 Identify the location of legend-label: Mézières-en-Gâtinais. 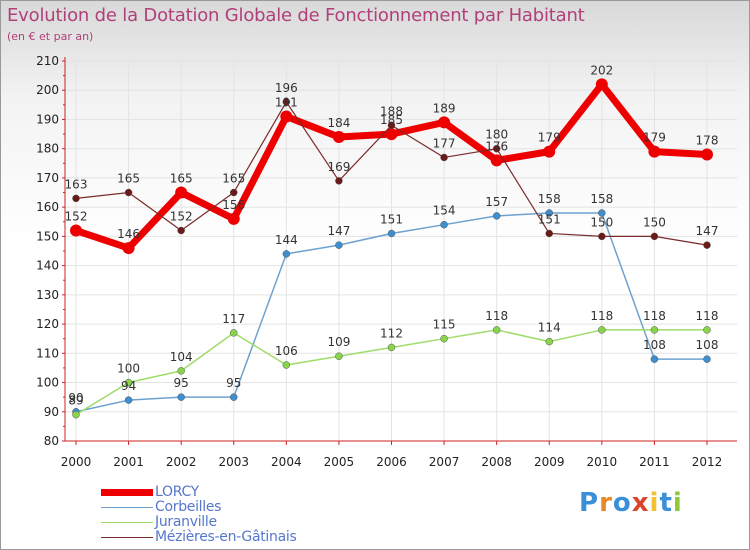
(226, 537).